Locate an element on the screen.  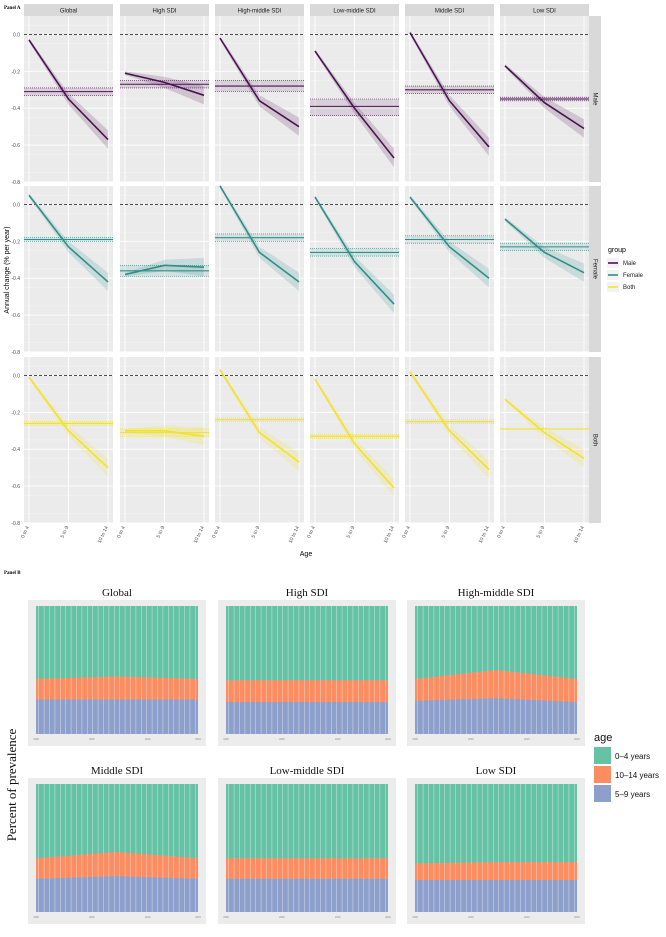
facet-strip-label: Middle SDI is located at coordinates (450, 12).